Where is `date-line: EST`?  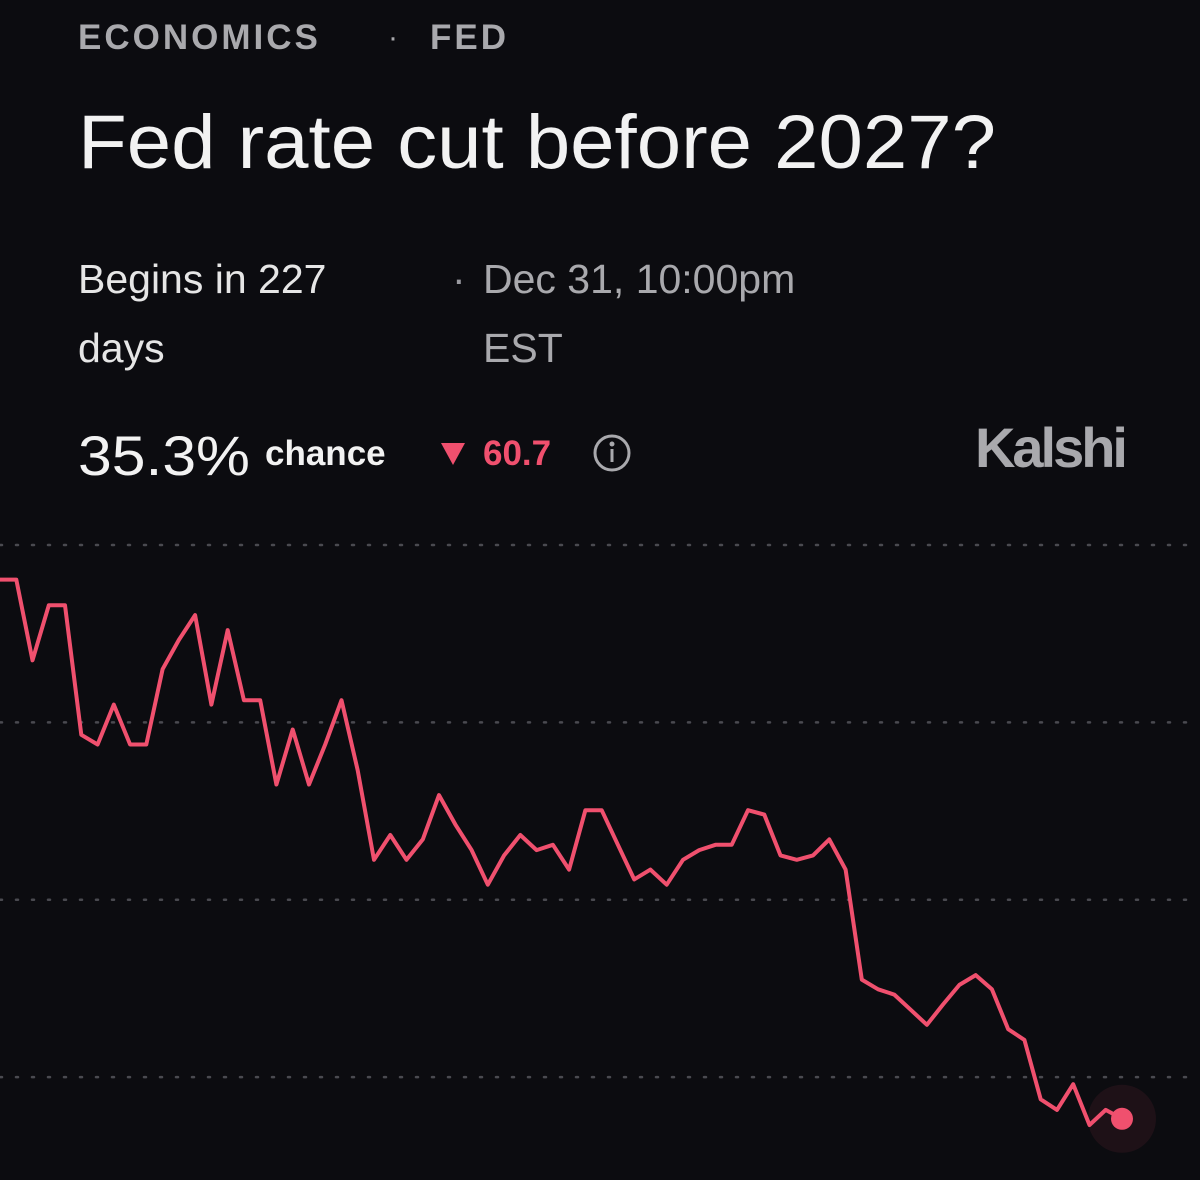
date-line: EST is located at coordinates (523, 348).